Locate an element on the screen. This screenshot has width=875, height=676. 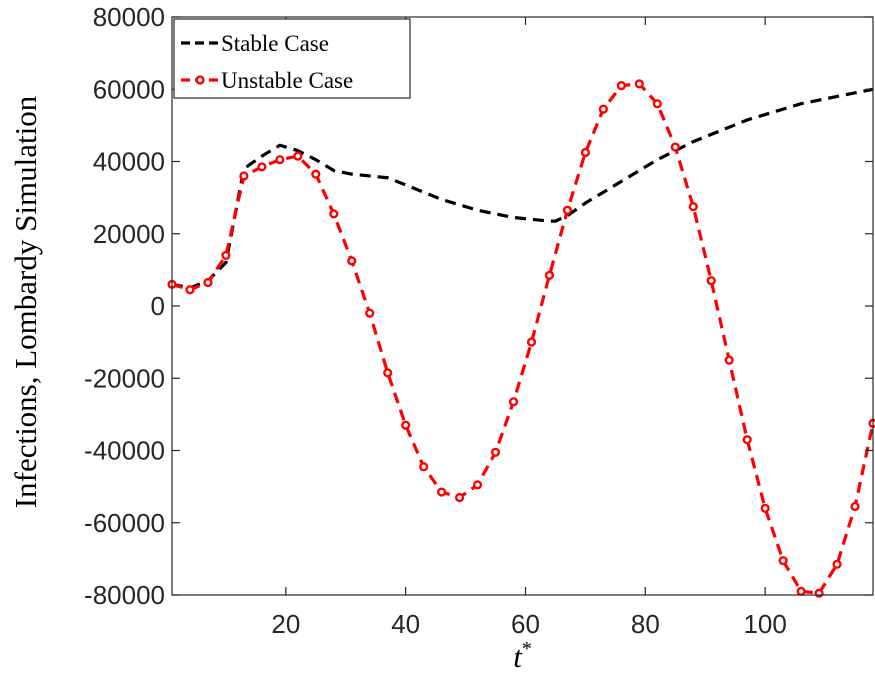
y-tick-label: -80000 is located at coordinates (124, 595).